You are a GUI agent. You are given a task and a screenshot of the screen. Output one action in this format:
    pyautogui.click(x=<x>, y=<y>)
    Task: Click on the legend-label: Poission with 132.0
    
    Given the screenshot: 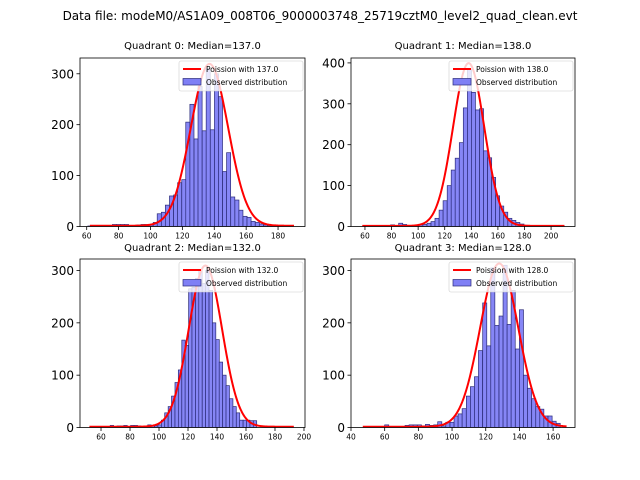 What is the action you would take?
    pyautogui.click(x=242, y=270)
    